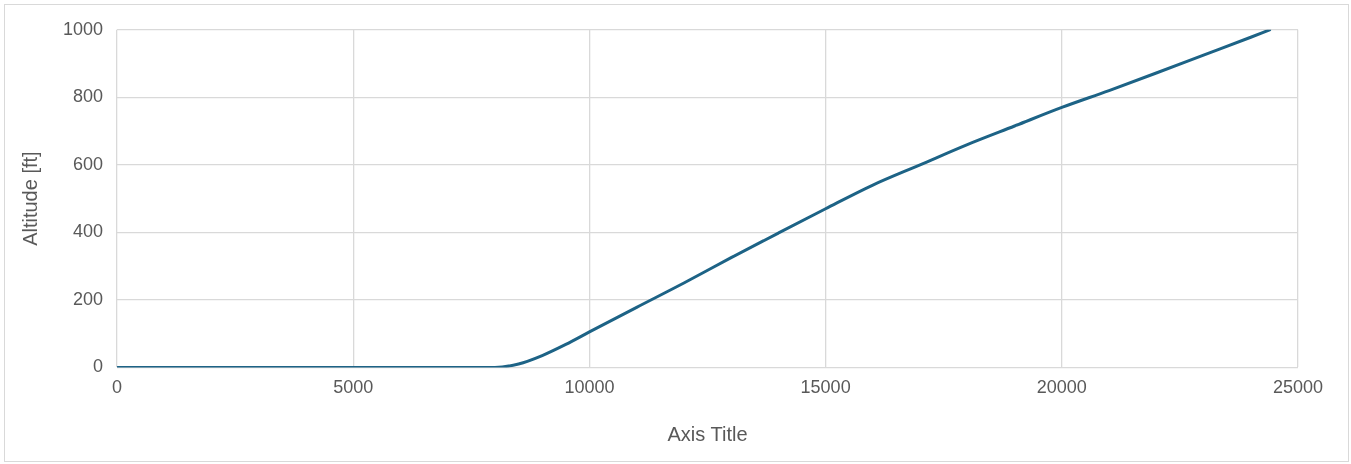 Image resolution: width=1351 pixels, height=464 pixels. I want to click on x-tick-label: 0, so click(117, 387).